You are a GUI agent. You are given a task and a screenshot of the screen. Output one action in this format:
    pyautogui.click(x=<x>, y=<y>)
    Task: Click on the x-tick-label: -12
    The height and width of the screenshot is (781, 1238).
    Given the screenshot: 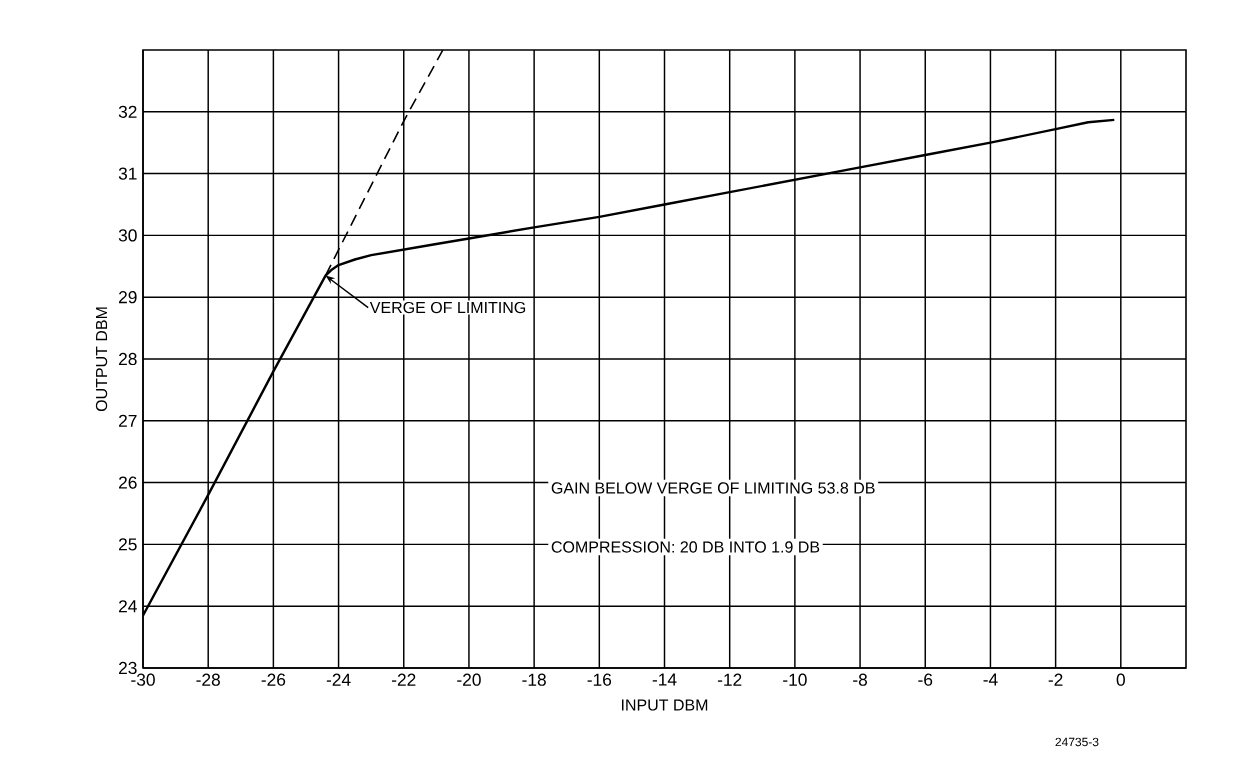 What is the action you would take?
    pyautogui.click(x=729, y=679)
    